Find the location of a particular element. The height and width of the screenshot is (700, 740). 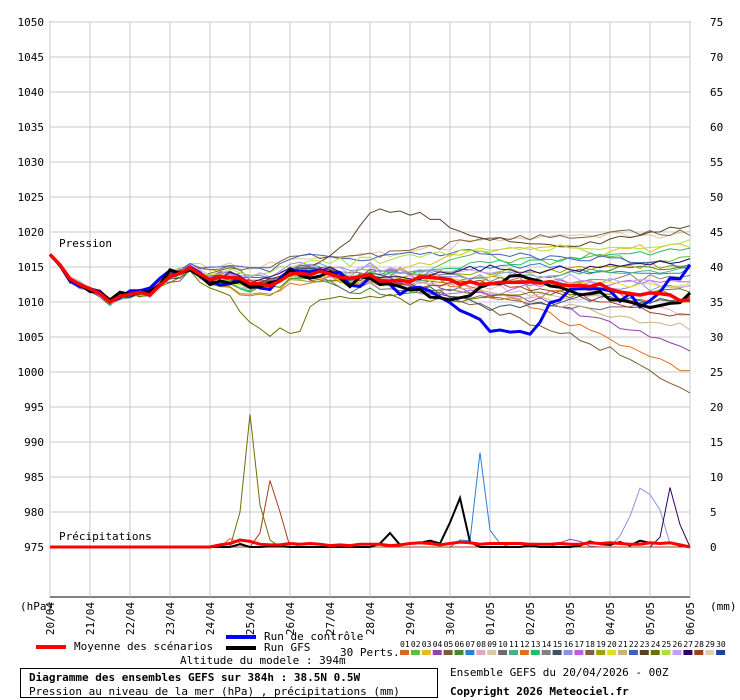

precip-tick-label: 50 is located at coordinates (716, 197).